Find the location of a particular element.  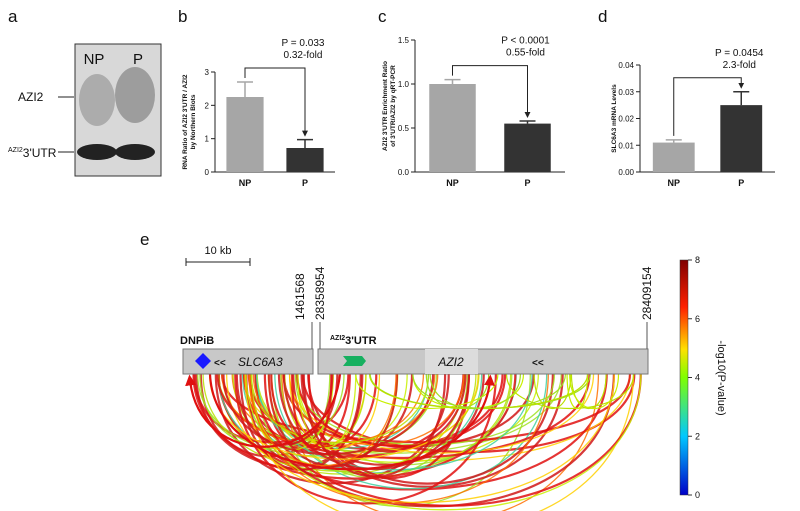

gene-label: AZI2 is located at coordinates (450, 362).